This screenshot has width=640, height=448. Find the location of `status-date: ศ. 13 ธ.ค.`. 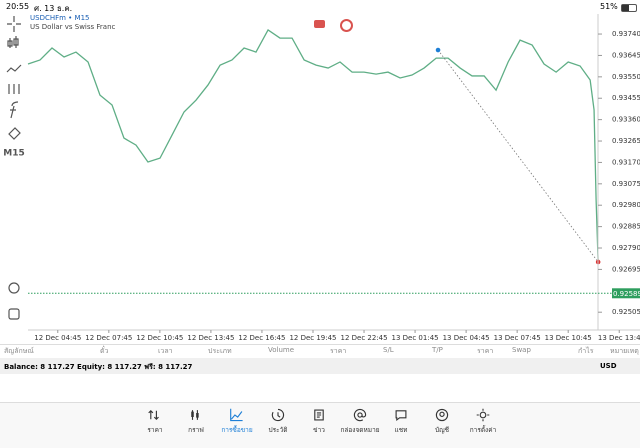

status-date: ศ. 13 ธ.ค. is located at coordinates (53, 8).